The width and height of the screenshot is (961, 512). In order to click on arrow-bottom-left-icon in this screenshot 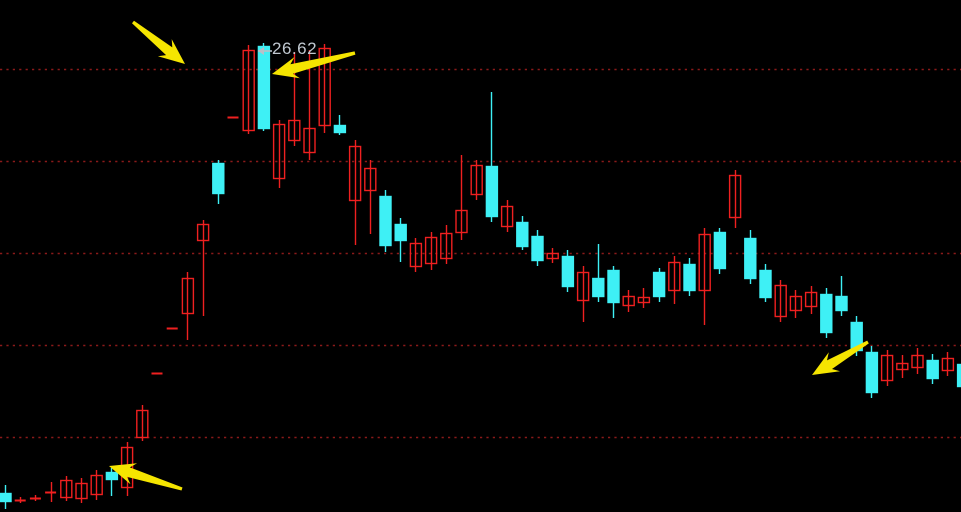, I will do `click(146, 477)`.